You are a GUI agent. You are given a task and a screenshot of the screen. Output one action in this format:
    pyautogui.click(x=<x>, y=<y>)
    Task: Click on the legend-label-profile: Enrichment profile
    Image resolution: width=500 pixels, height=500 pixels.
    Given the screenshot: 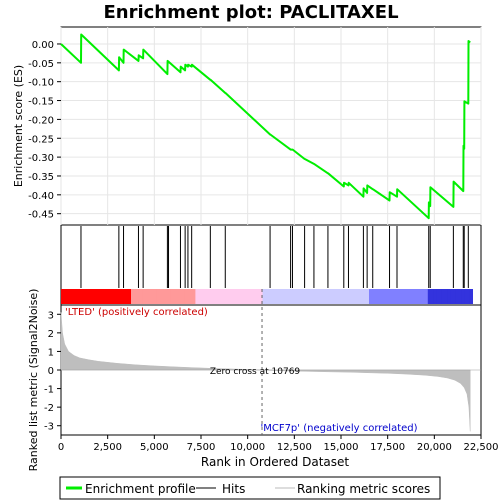 What is the action you would take?
    pyautogui.click(x=140, y=489)
    